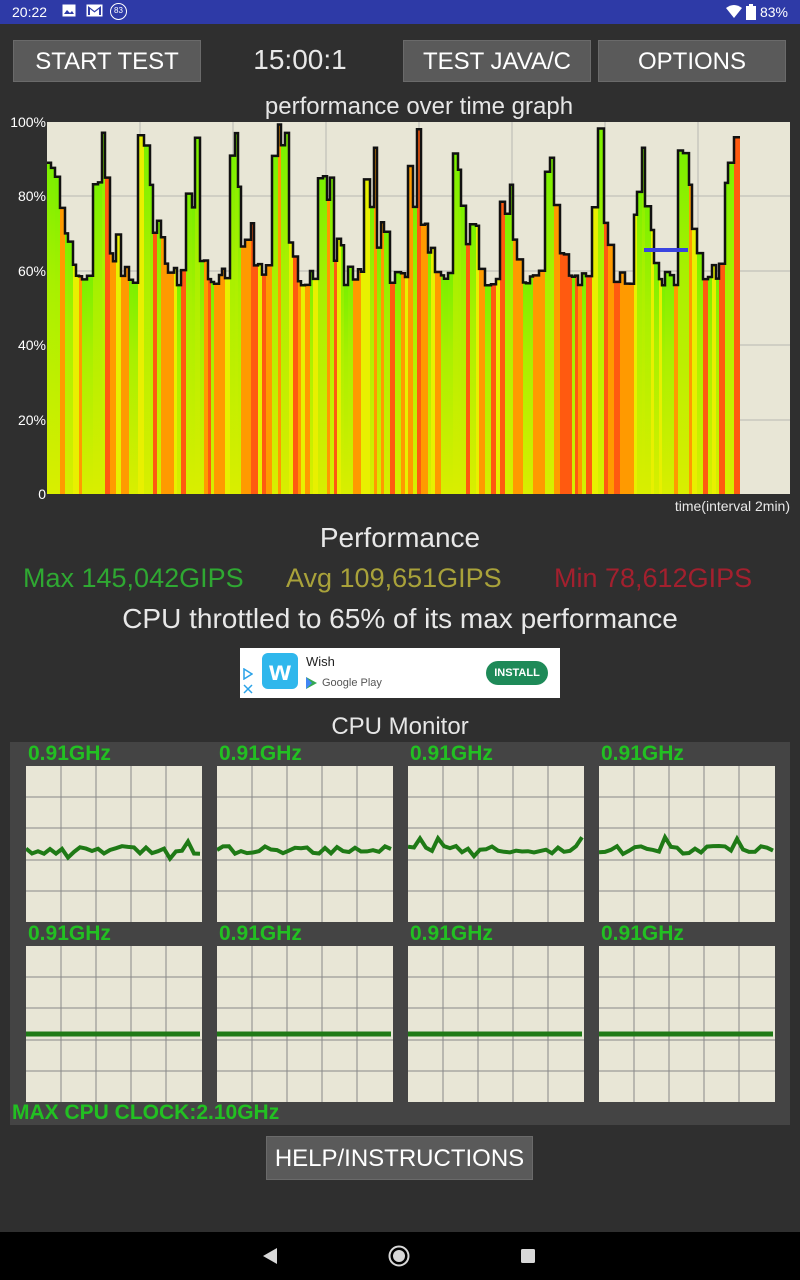  I want to click on time-axis-label: time(interval 2min), so click(732, 506).